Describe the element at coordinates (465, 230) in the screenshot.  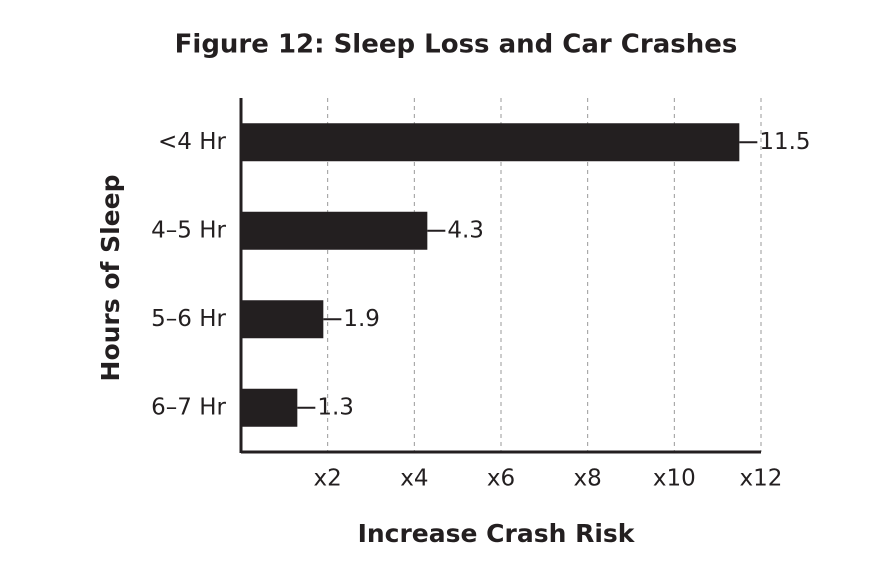
I see `value-label: 4.3` at that location.